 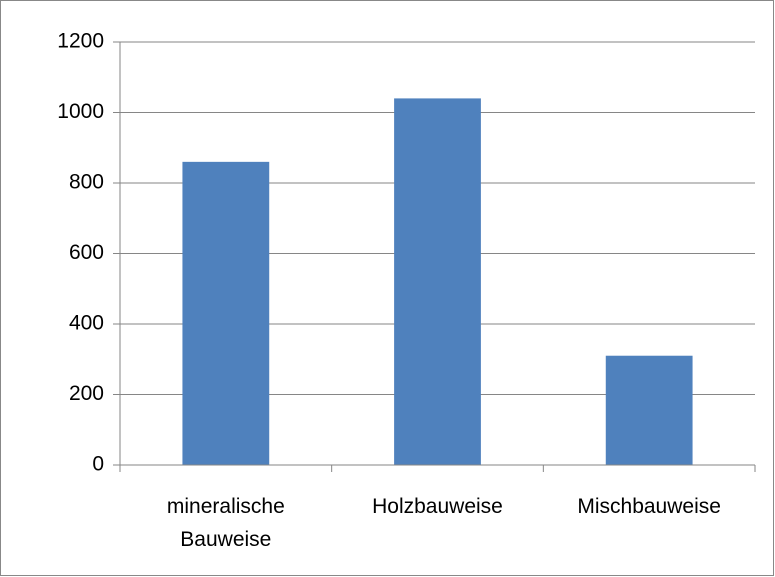 I want to click on y-tick-label: 1200, so click(x=80, y=41).